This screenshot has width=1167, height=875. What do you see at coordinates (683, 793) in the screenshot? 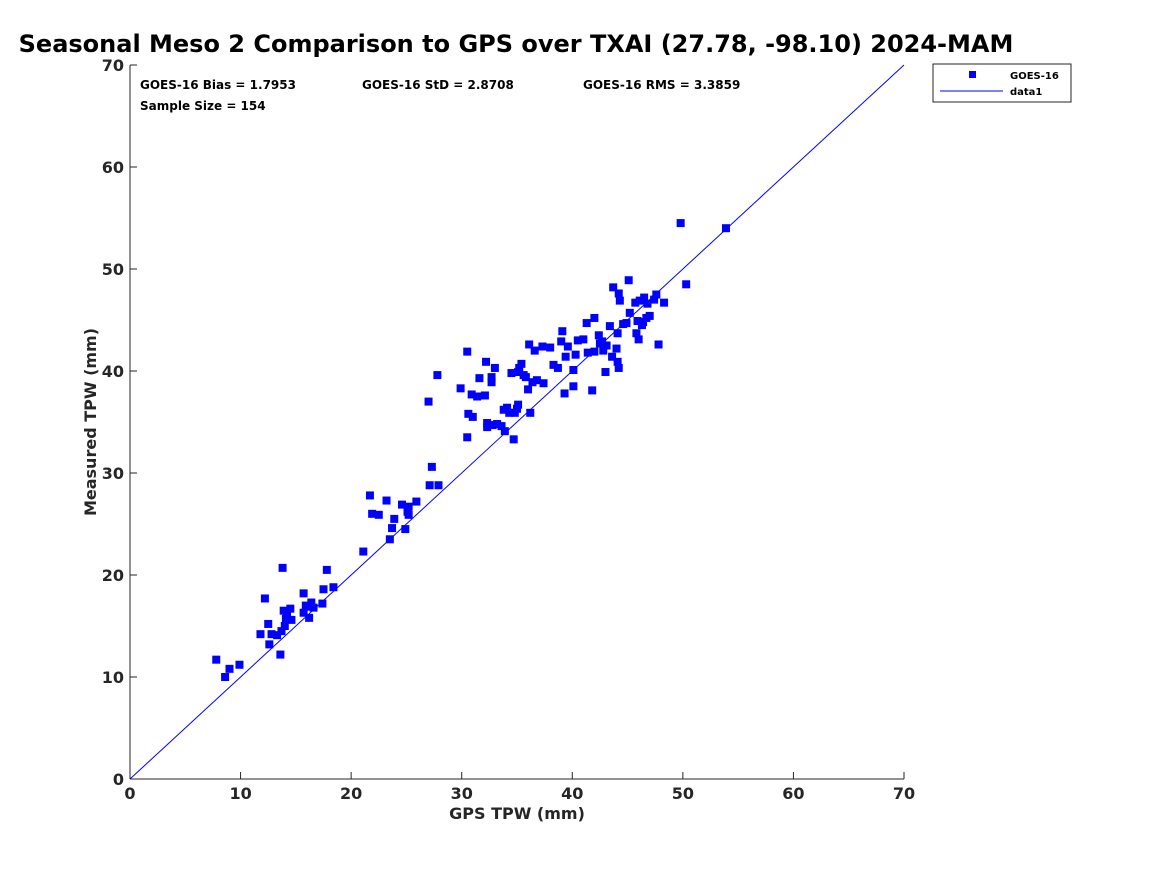
I see `x-tick-label: 50` at bounding box center [683, 793].